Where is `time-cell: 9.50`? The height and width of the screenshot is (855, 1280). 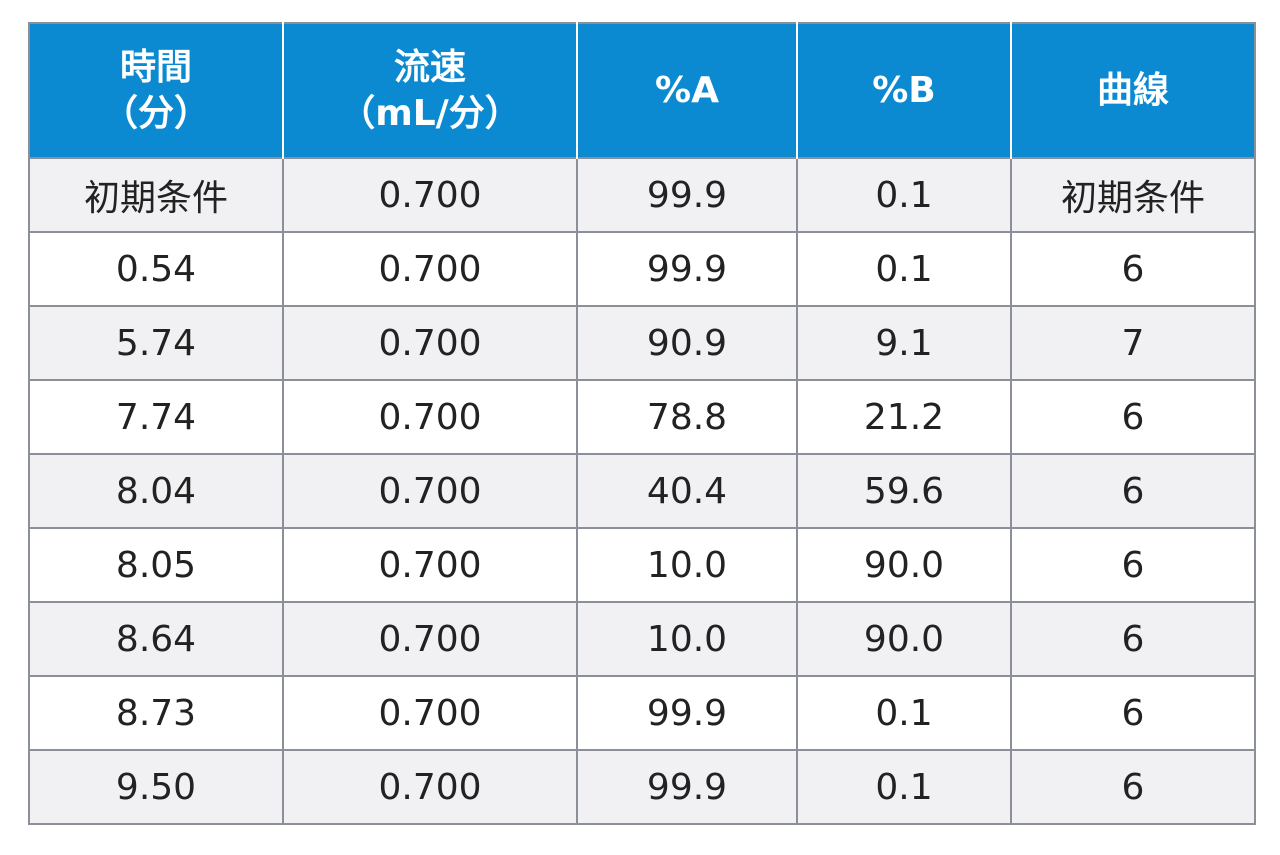
time-cell: 9.50 is located at coordinates (156, 787).